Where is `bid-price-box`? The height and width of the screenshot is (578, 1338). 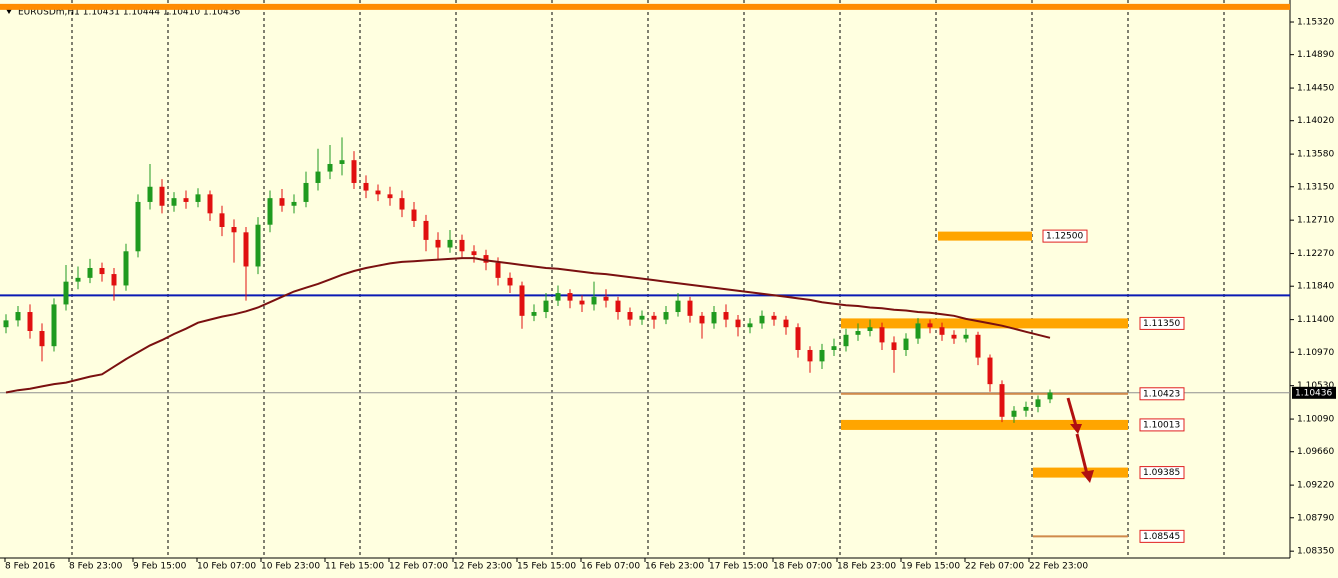 bid-price-box is located at coordinates (1314, 392).